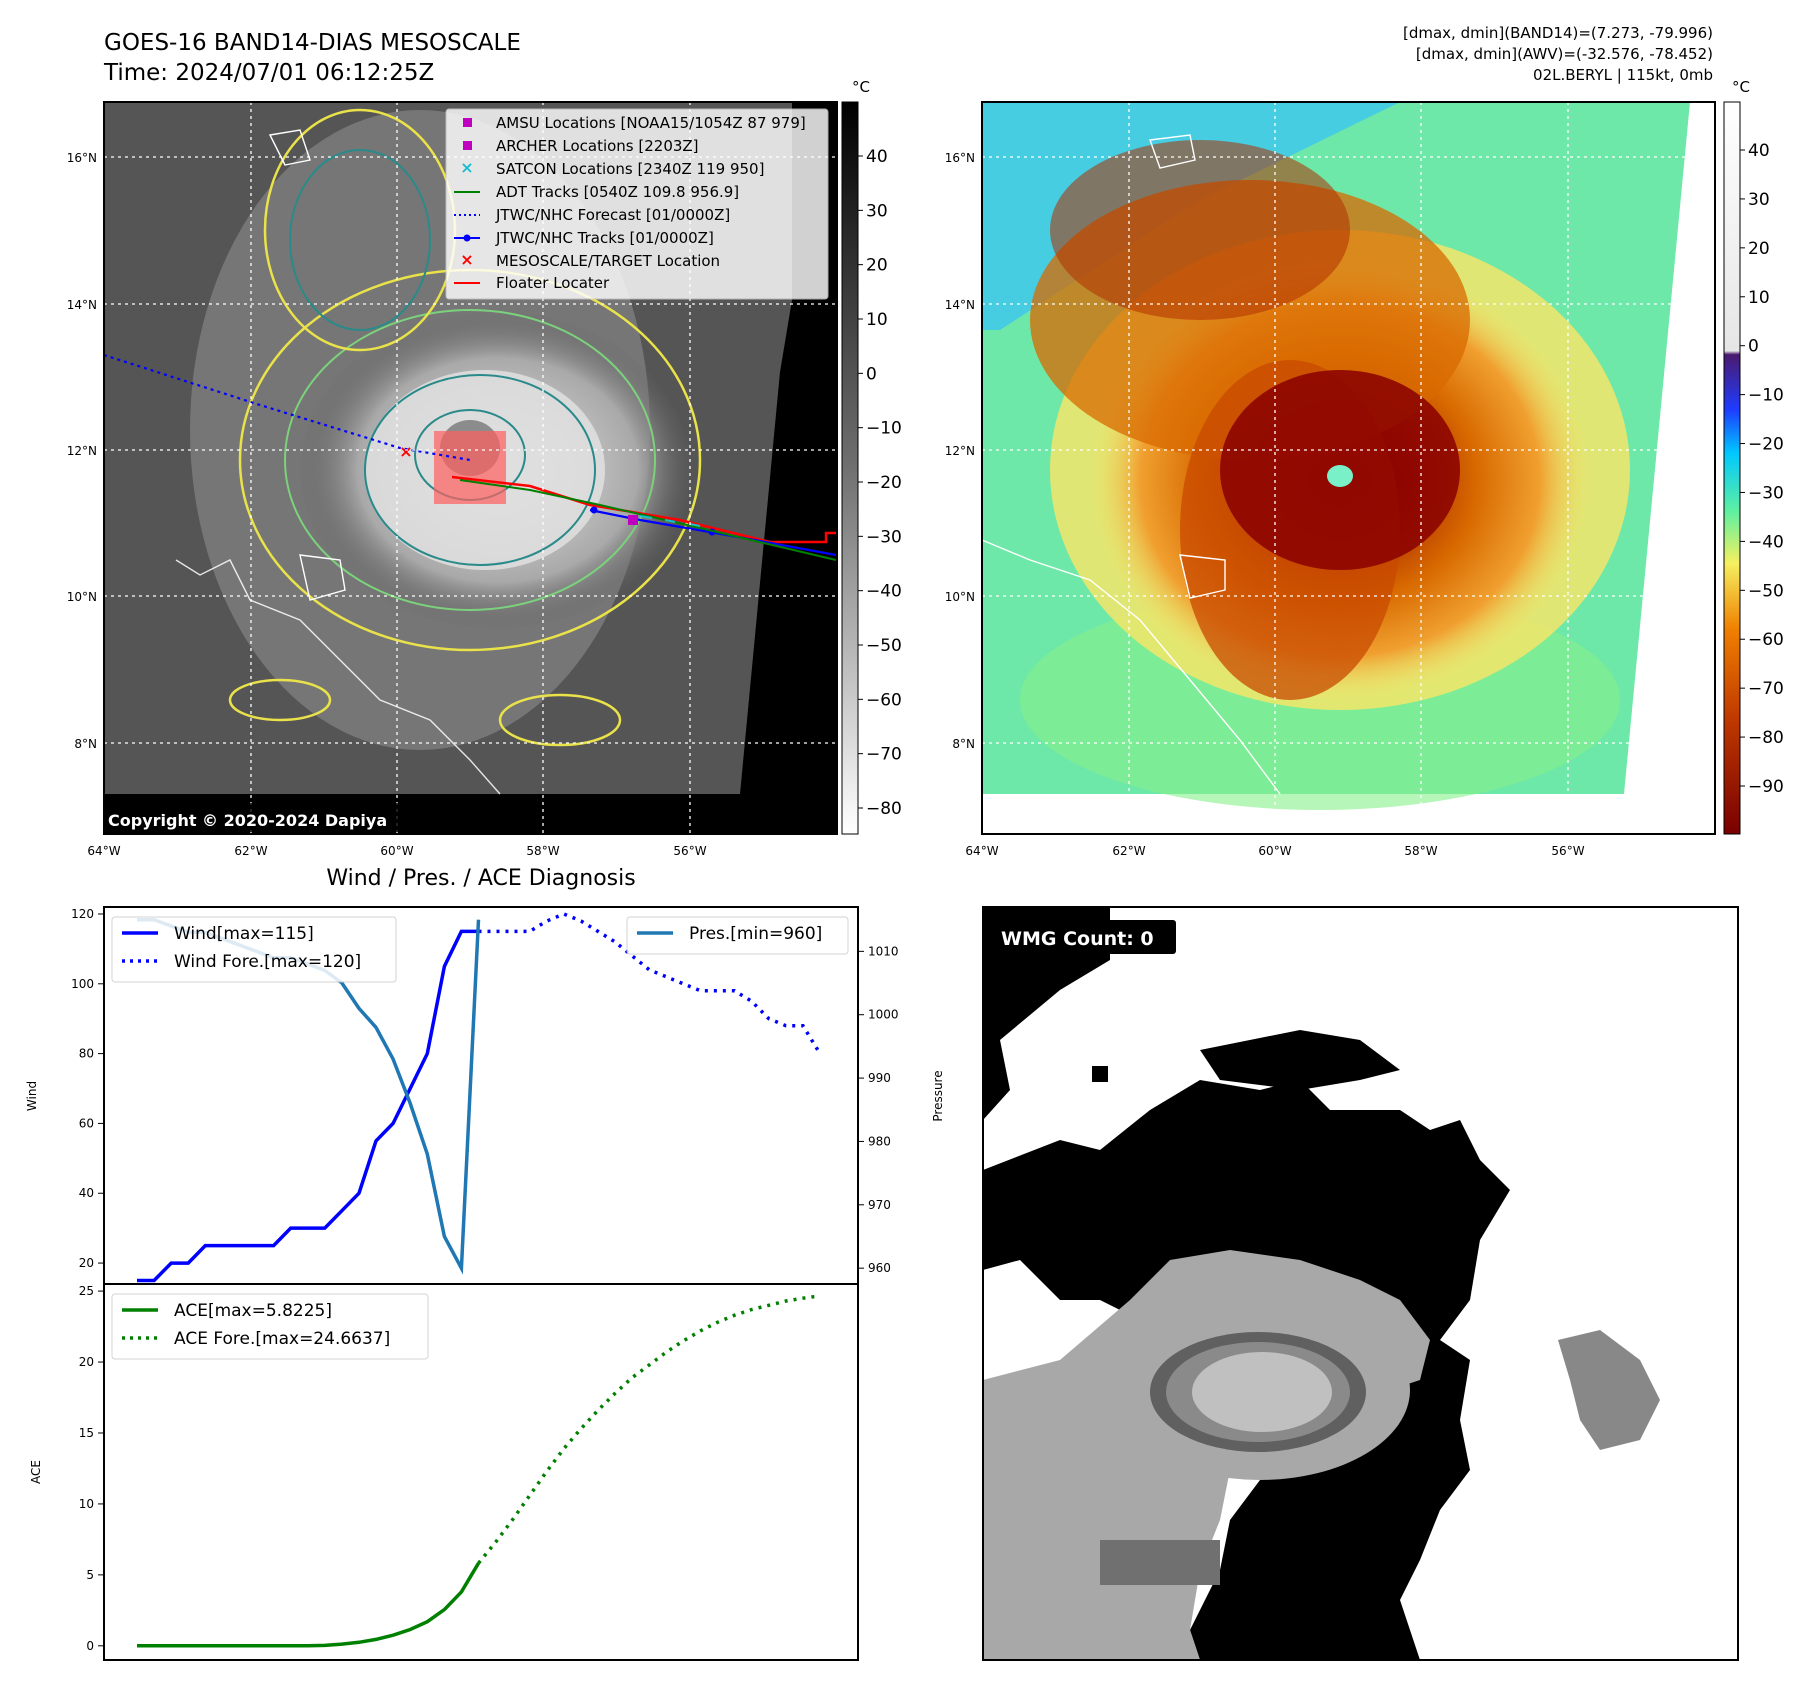 This screenshot has height=1690, width=1797. Describe the element at coordinates (879, 1268) in the screenshot. I see `pres-axis-tick-label: 960` at that location.